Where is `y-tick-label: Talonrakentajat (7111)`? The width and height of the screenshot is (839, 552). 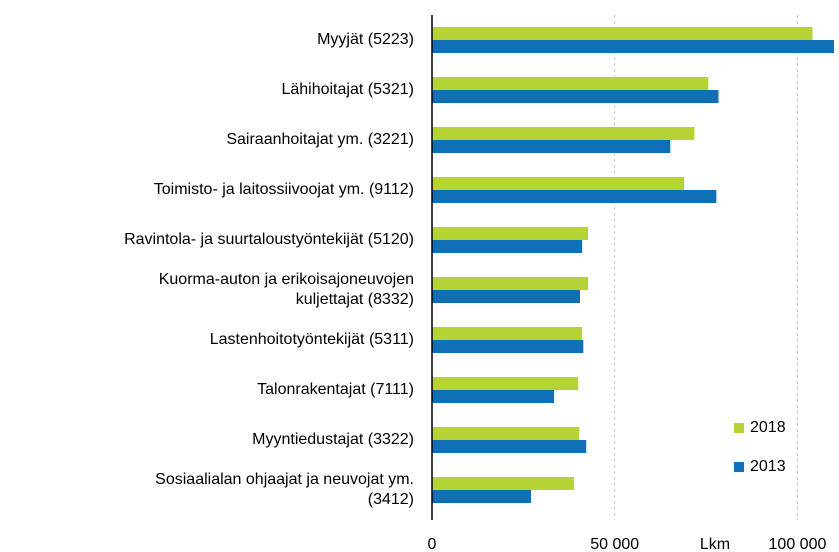
y-tick-label: Talonrakentajat (7111) is located at coordinates (335, 389).